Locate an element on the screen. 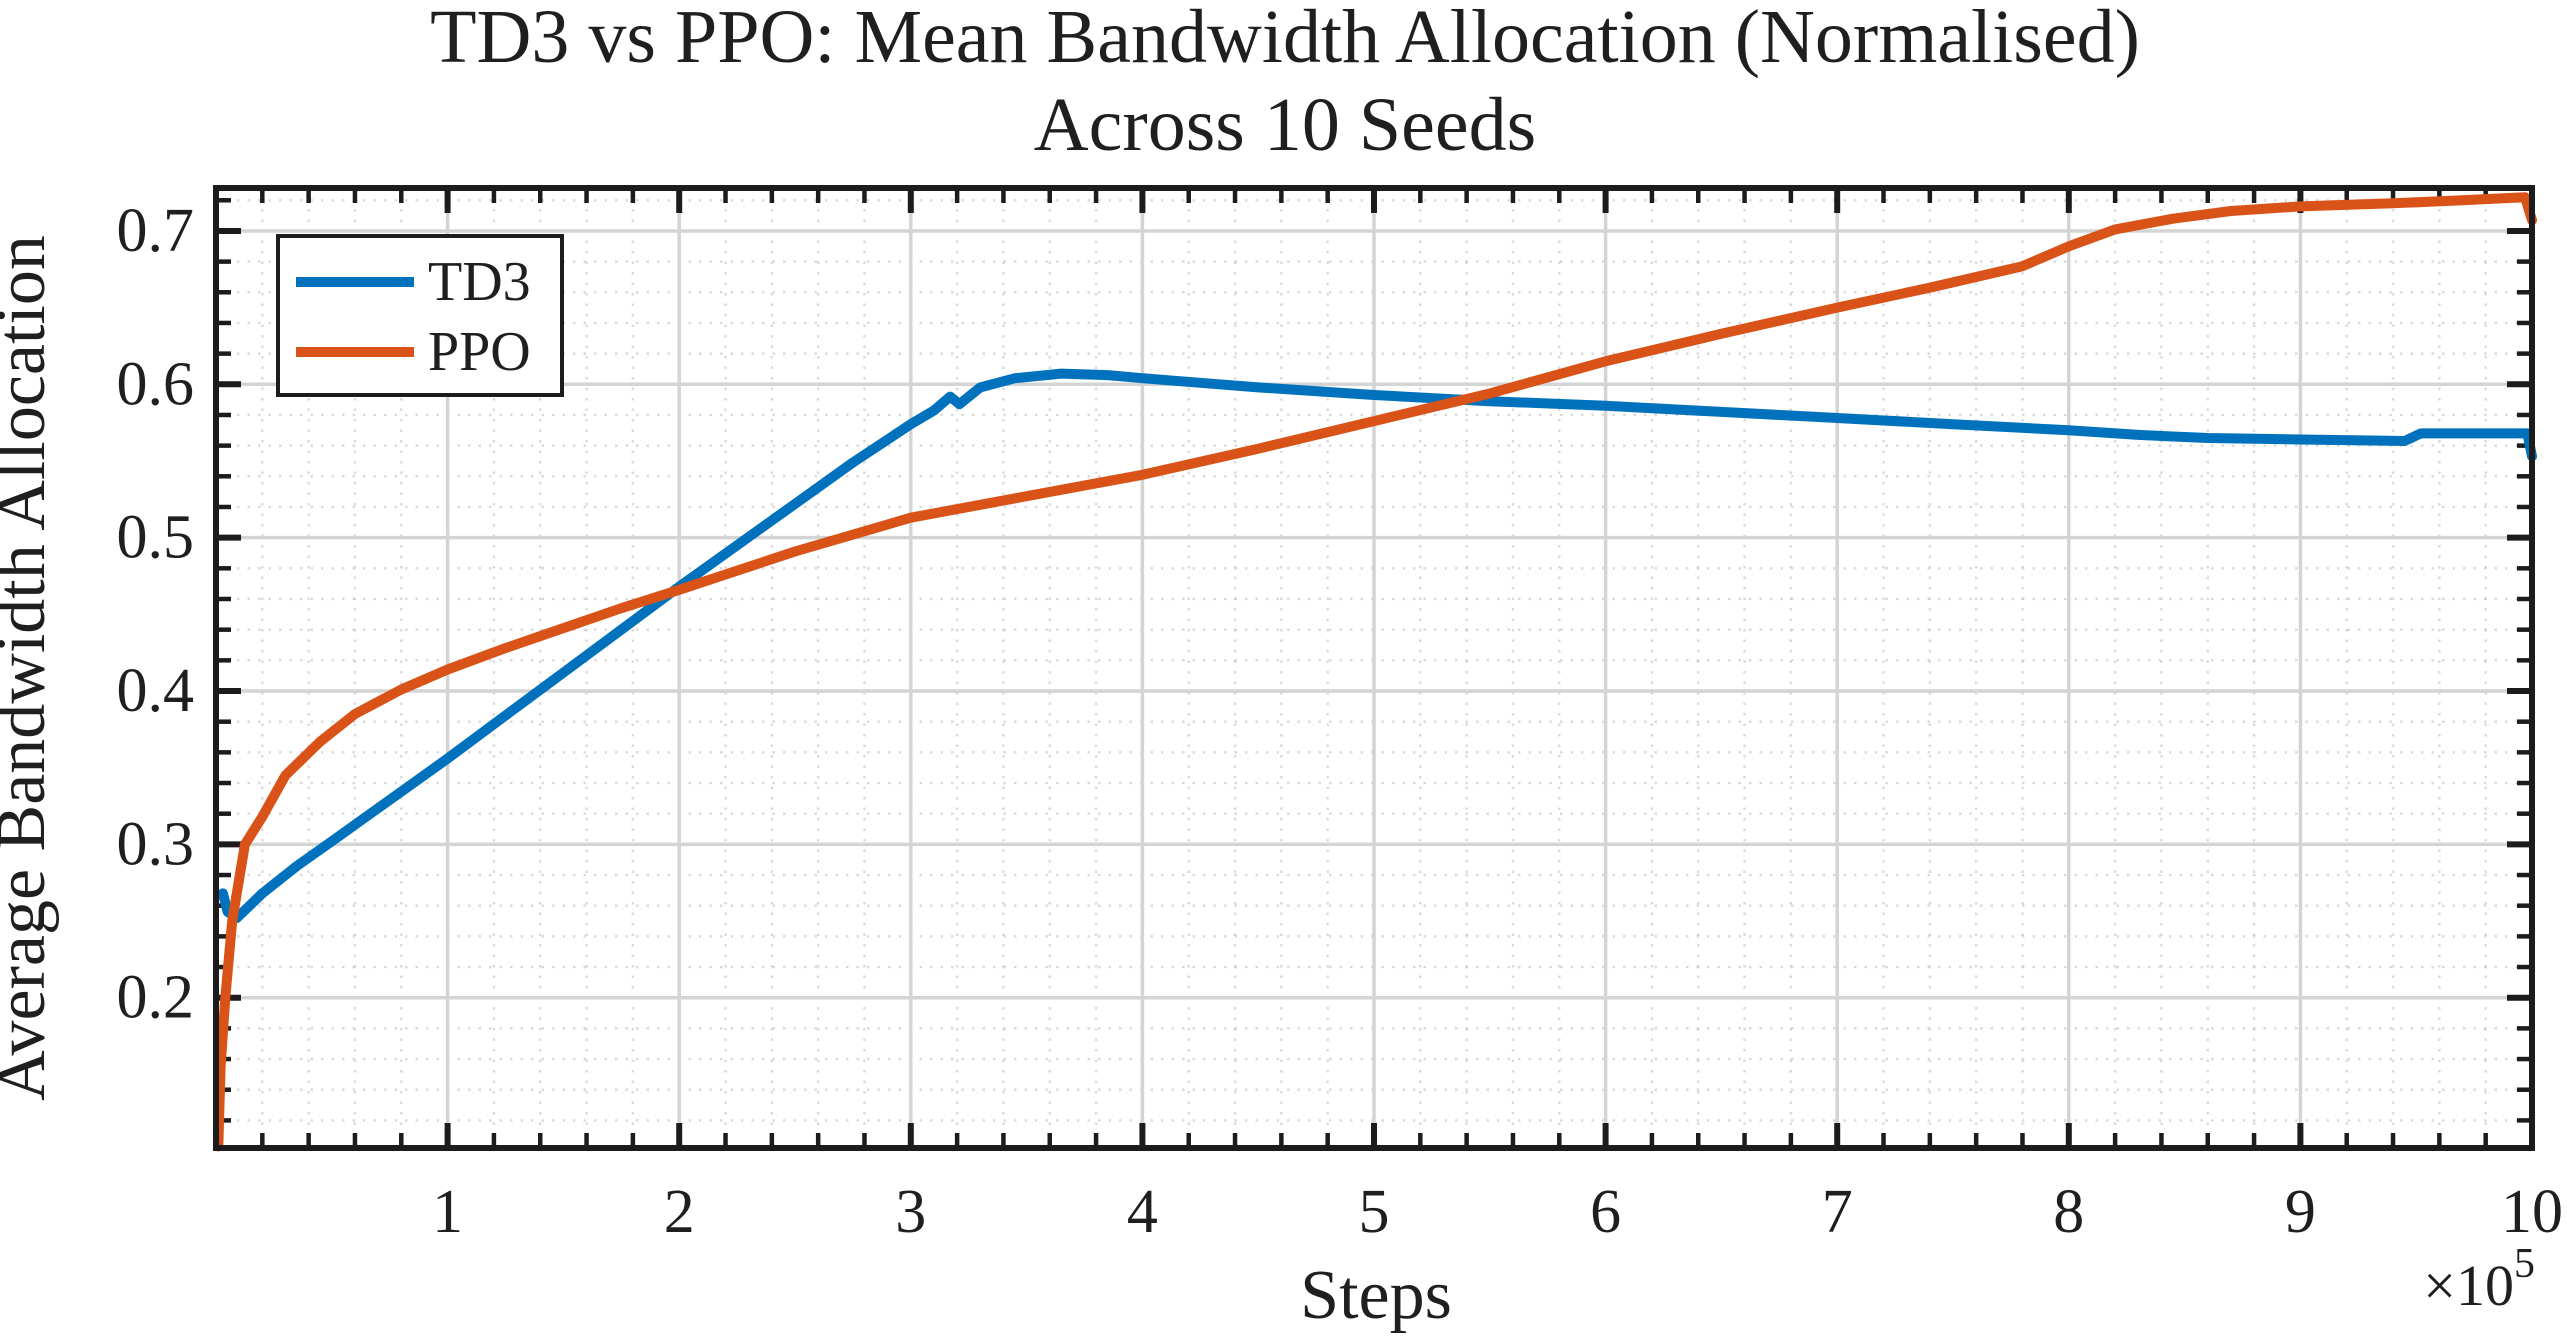  x-tick-label: 4 is located at coordinates (1142, 1212).